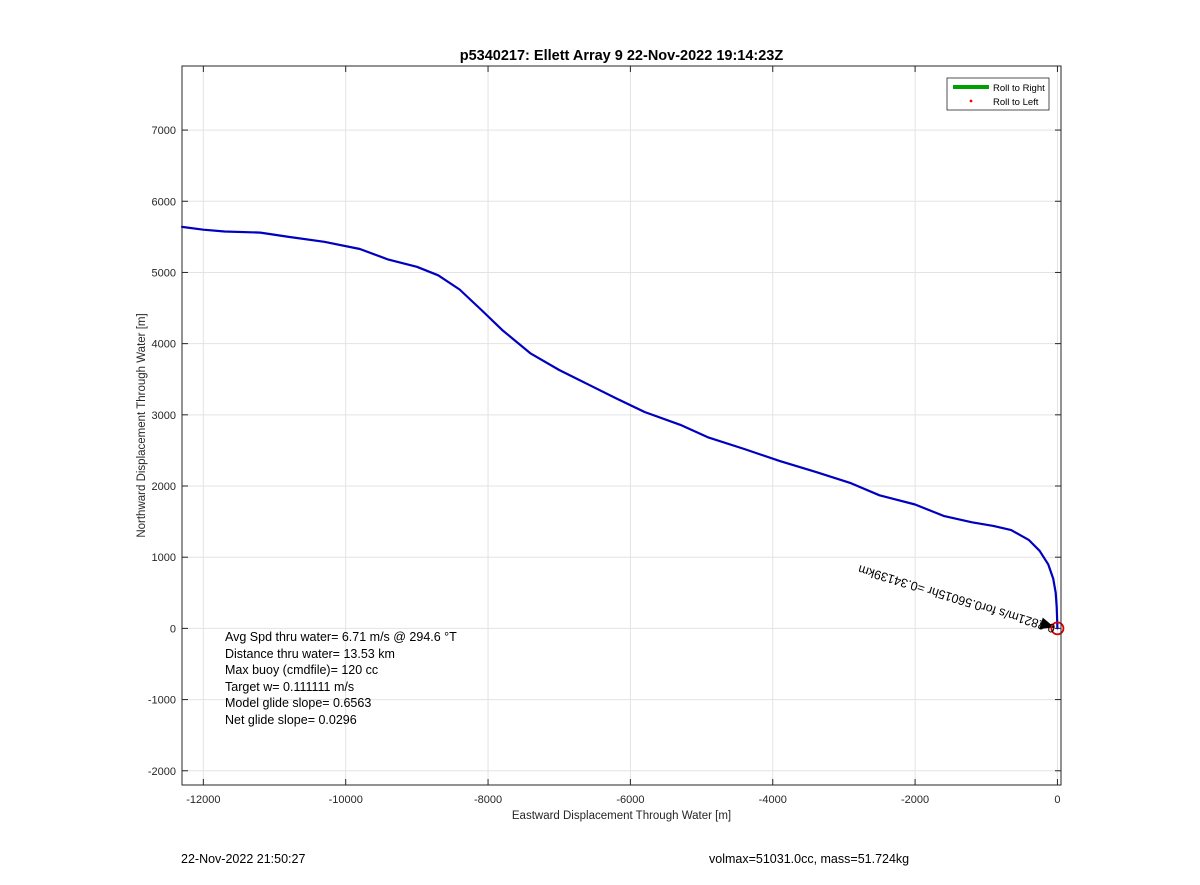 Image resolution: width=1200 pixels, height=885 pixels. What do you see at coordinates (164, 416) in the screenshot?
I see `y-tick-label: 3000` at bounding box center [164, 416].